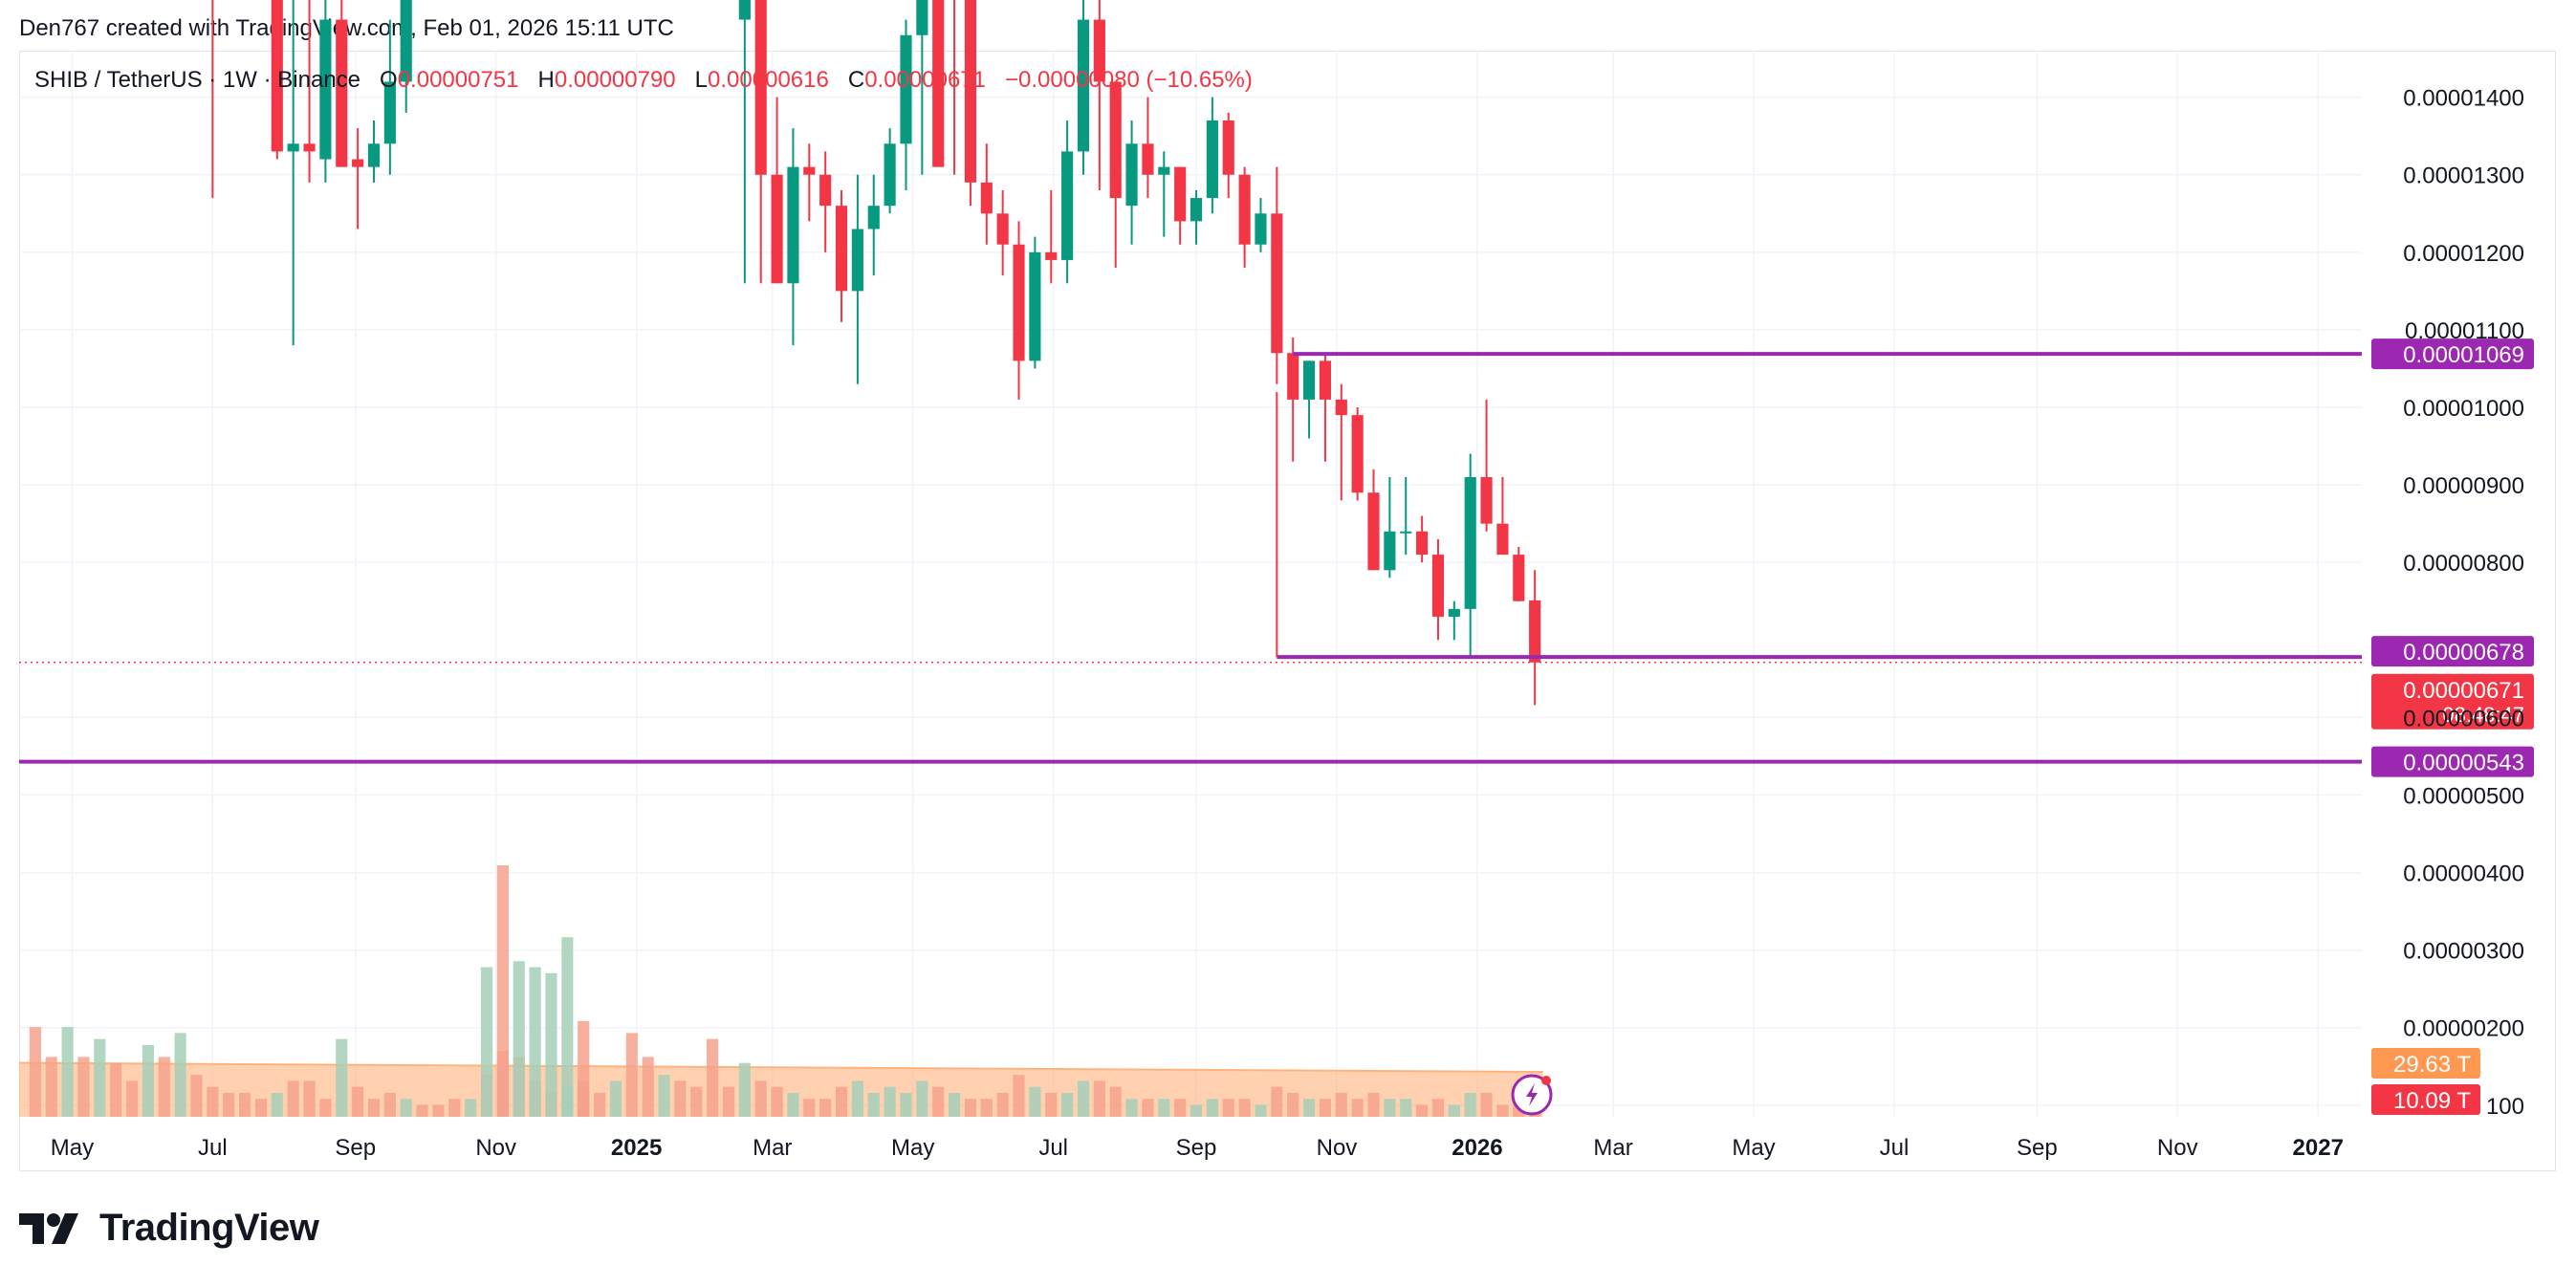 This screenshot has width=2576, height=1287. I want to click on level-label-upper-bg, so click(2452, 354).